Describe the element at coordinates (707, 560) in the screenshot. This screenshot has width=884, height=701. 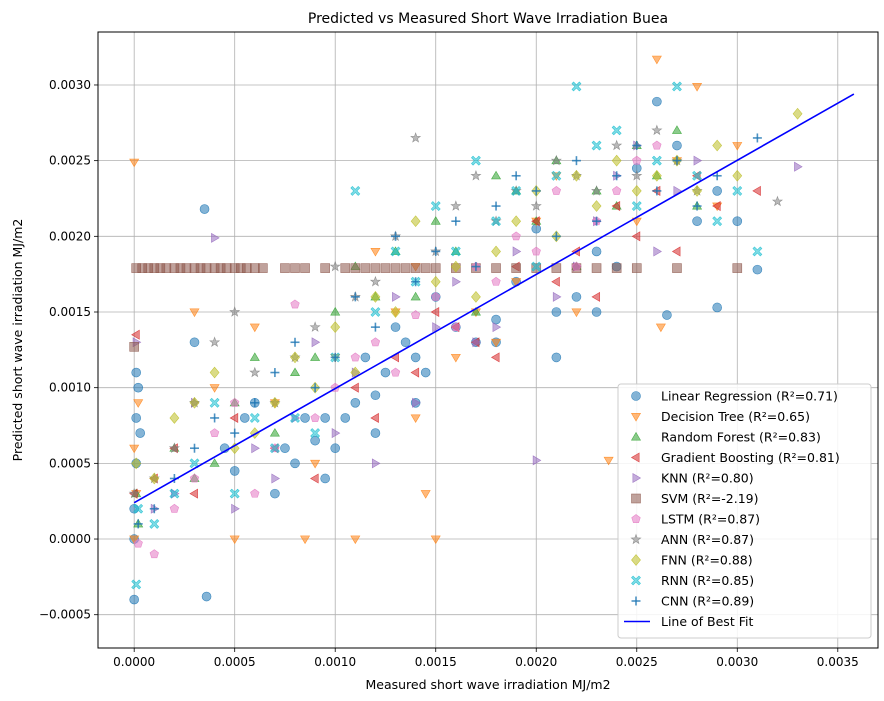
I see `legend-label: FNN (R²=0.88)` at that location.